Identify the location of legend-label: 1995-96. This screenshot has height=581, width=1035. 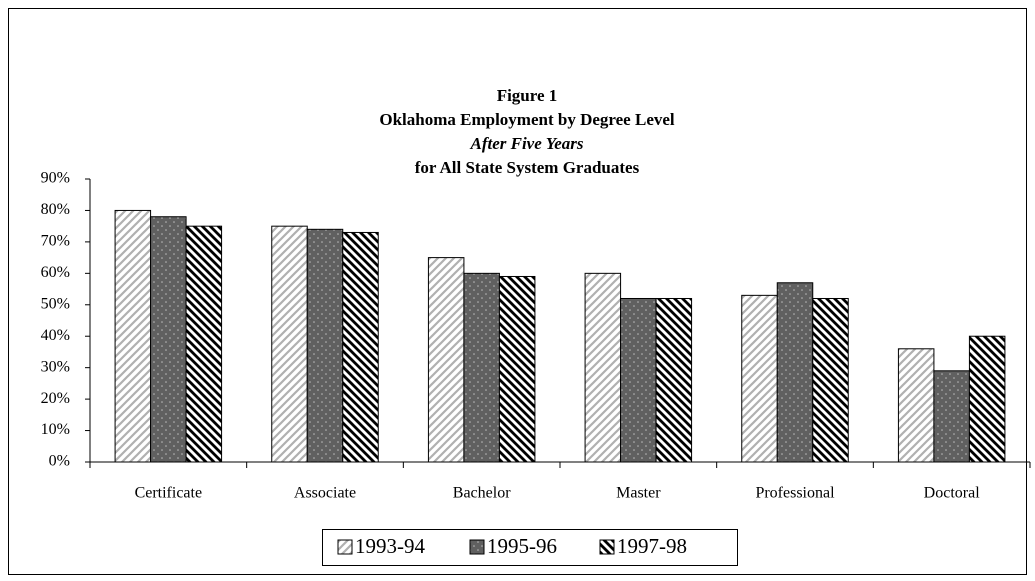
(522, 546).